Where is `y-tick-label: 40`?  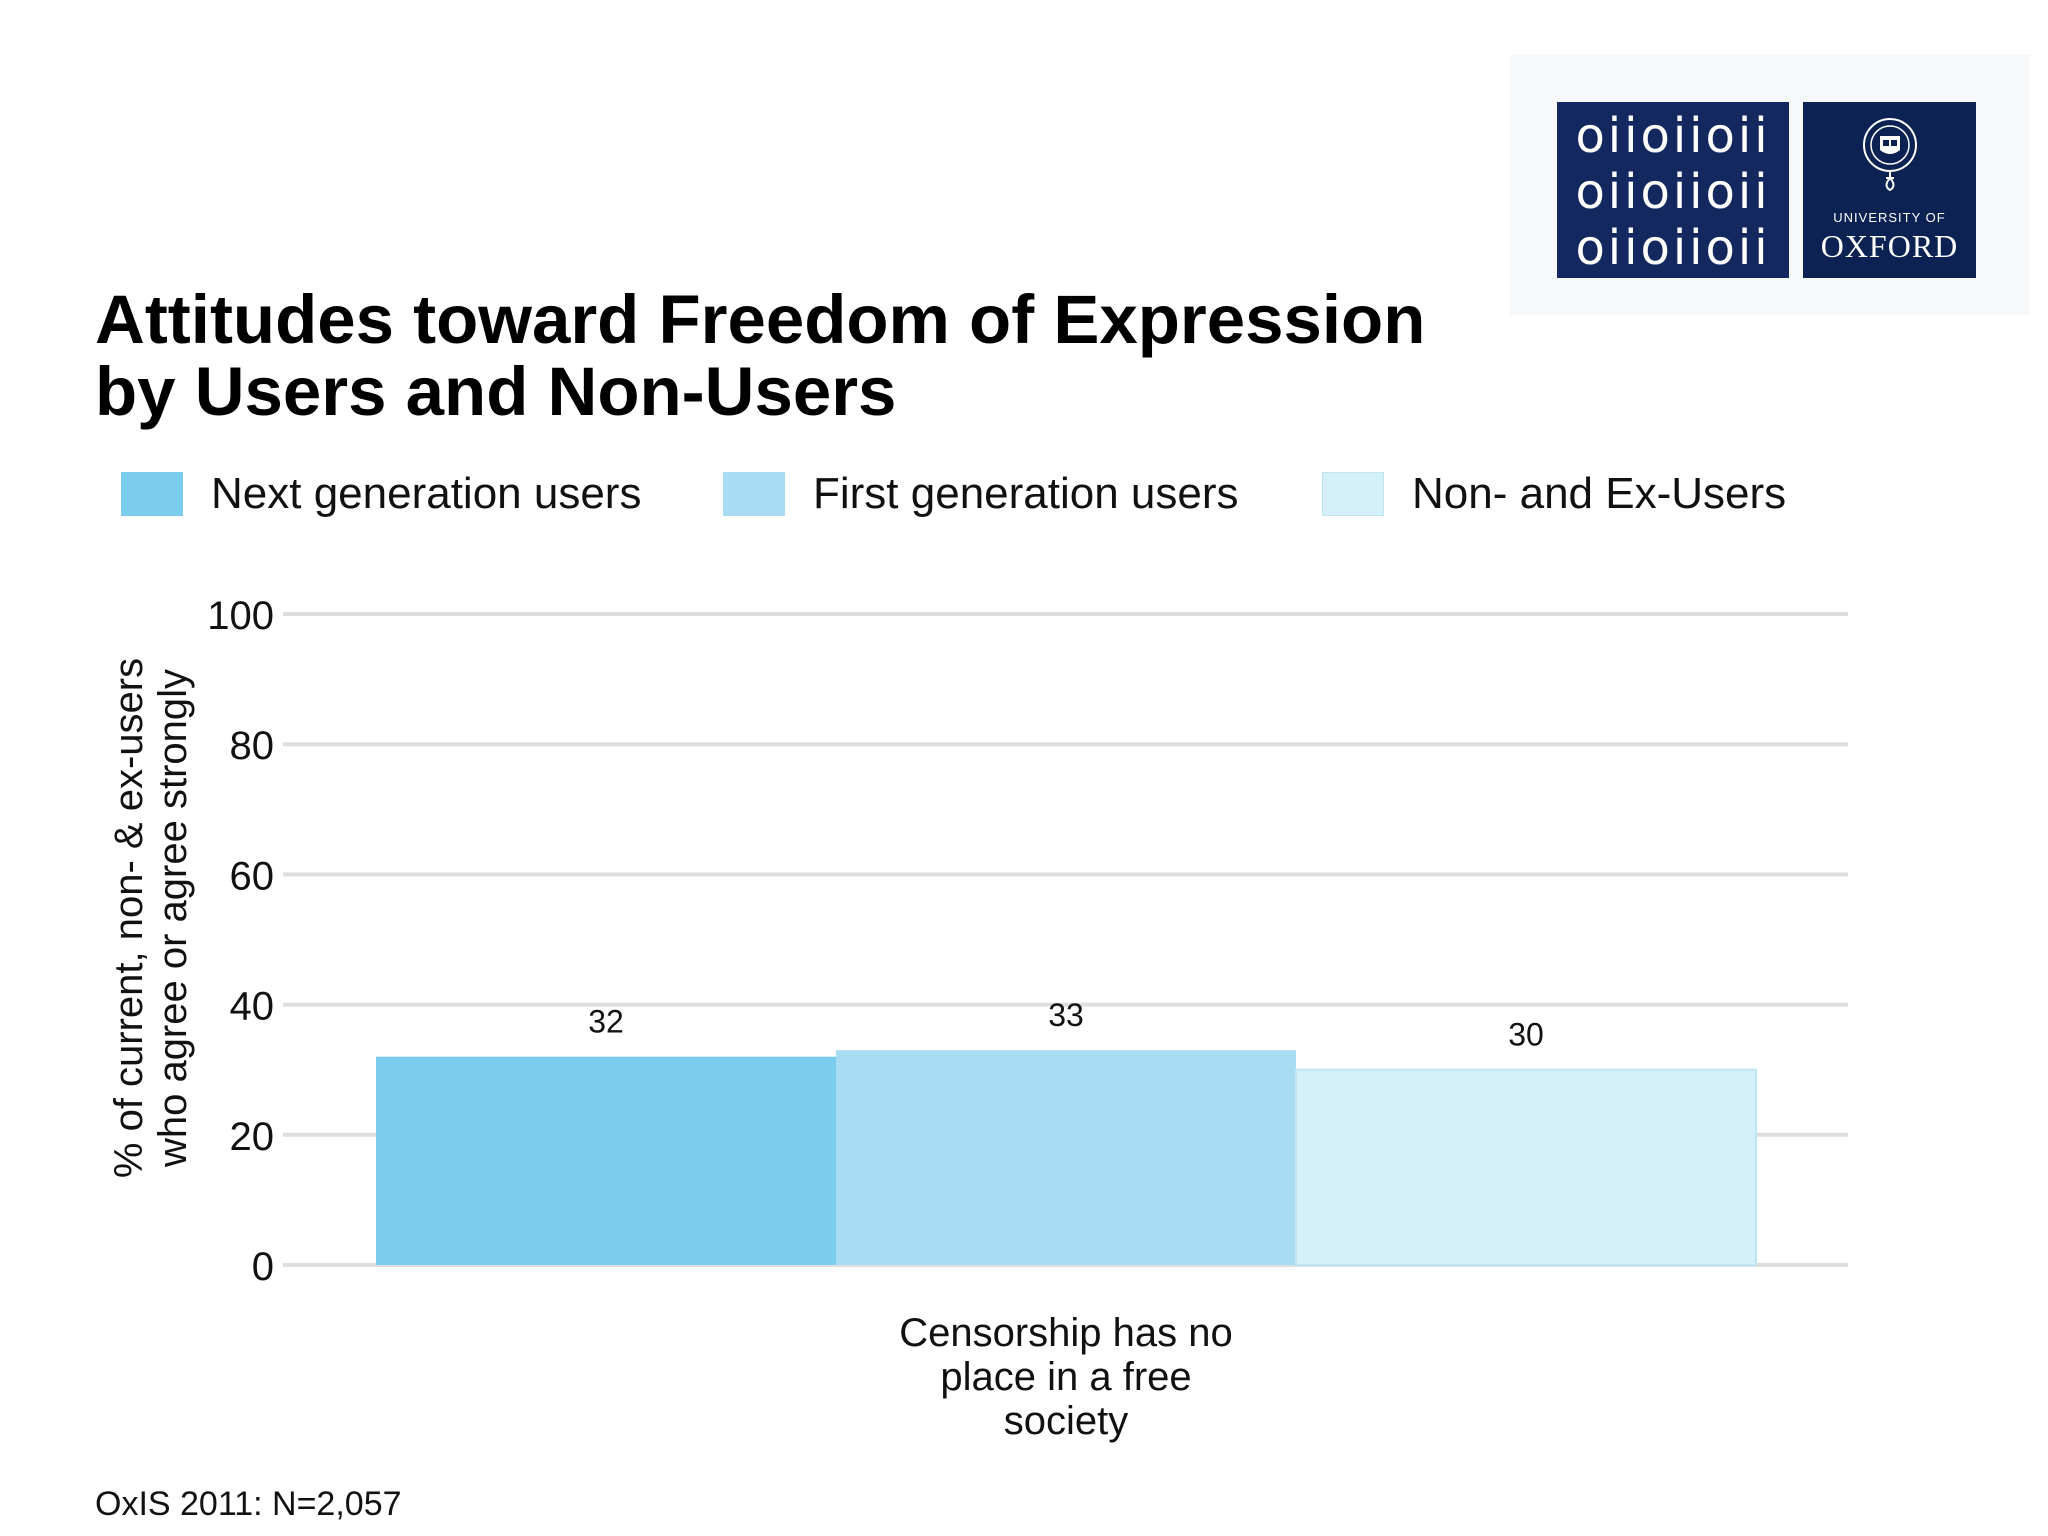
y-tick-label: 40 is located at coordinates (252, 1007).